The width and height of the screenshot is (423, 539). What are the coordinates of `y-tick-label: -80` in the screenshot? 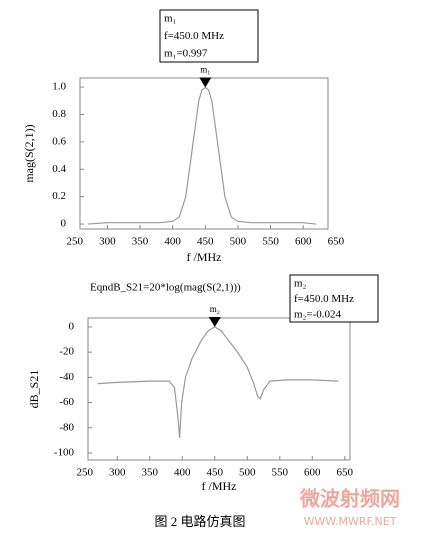 It's located at (66, 427).